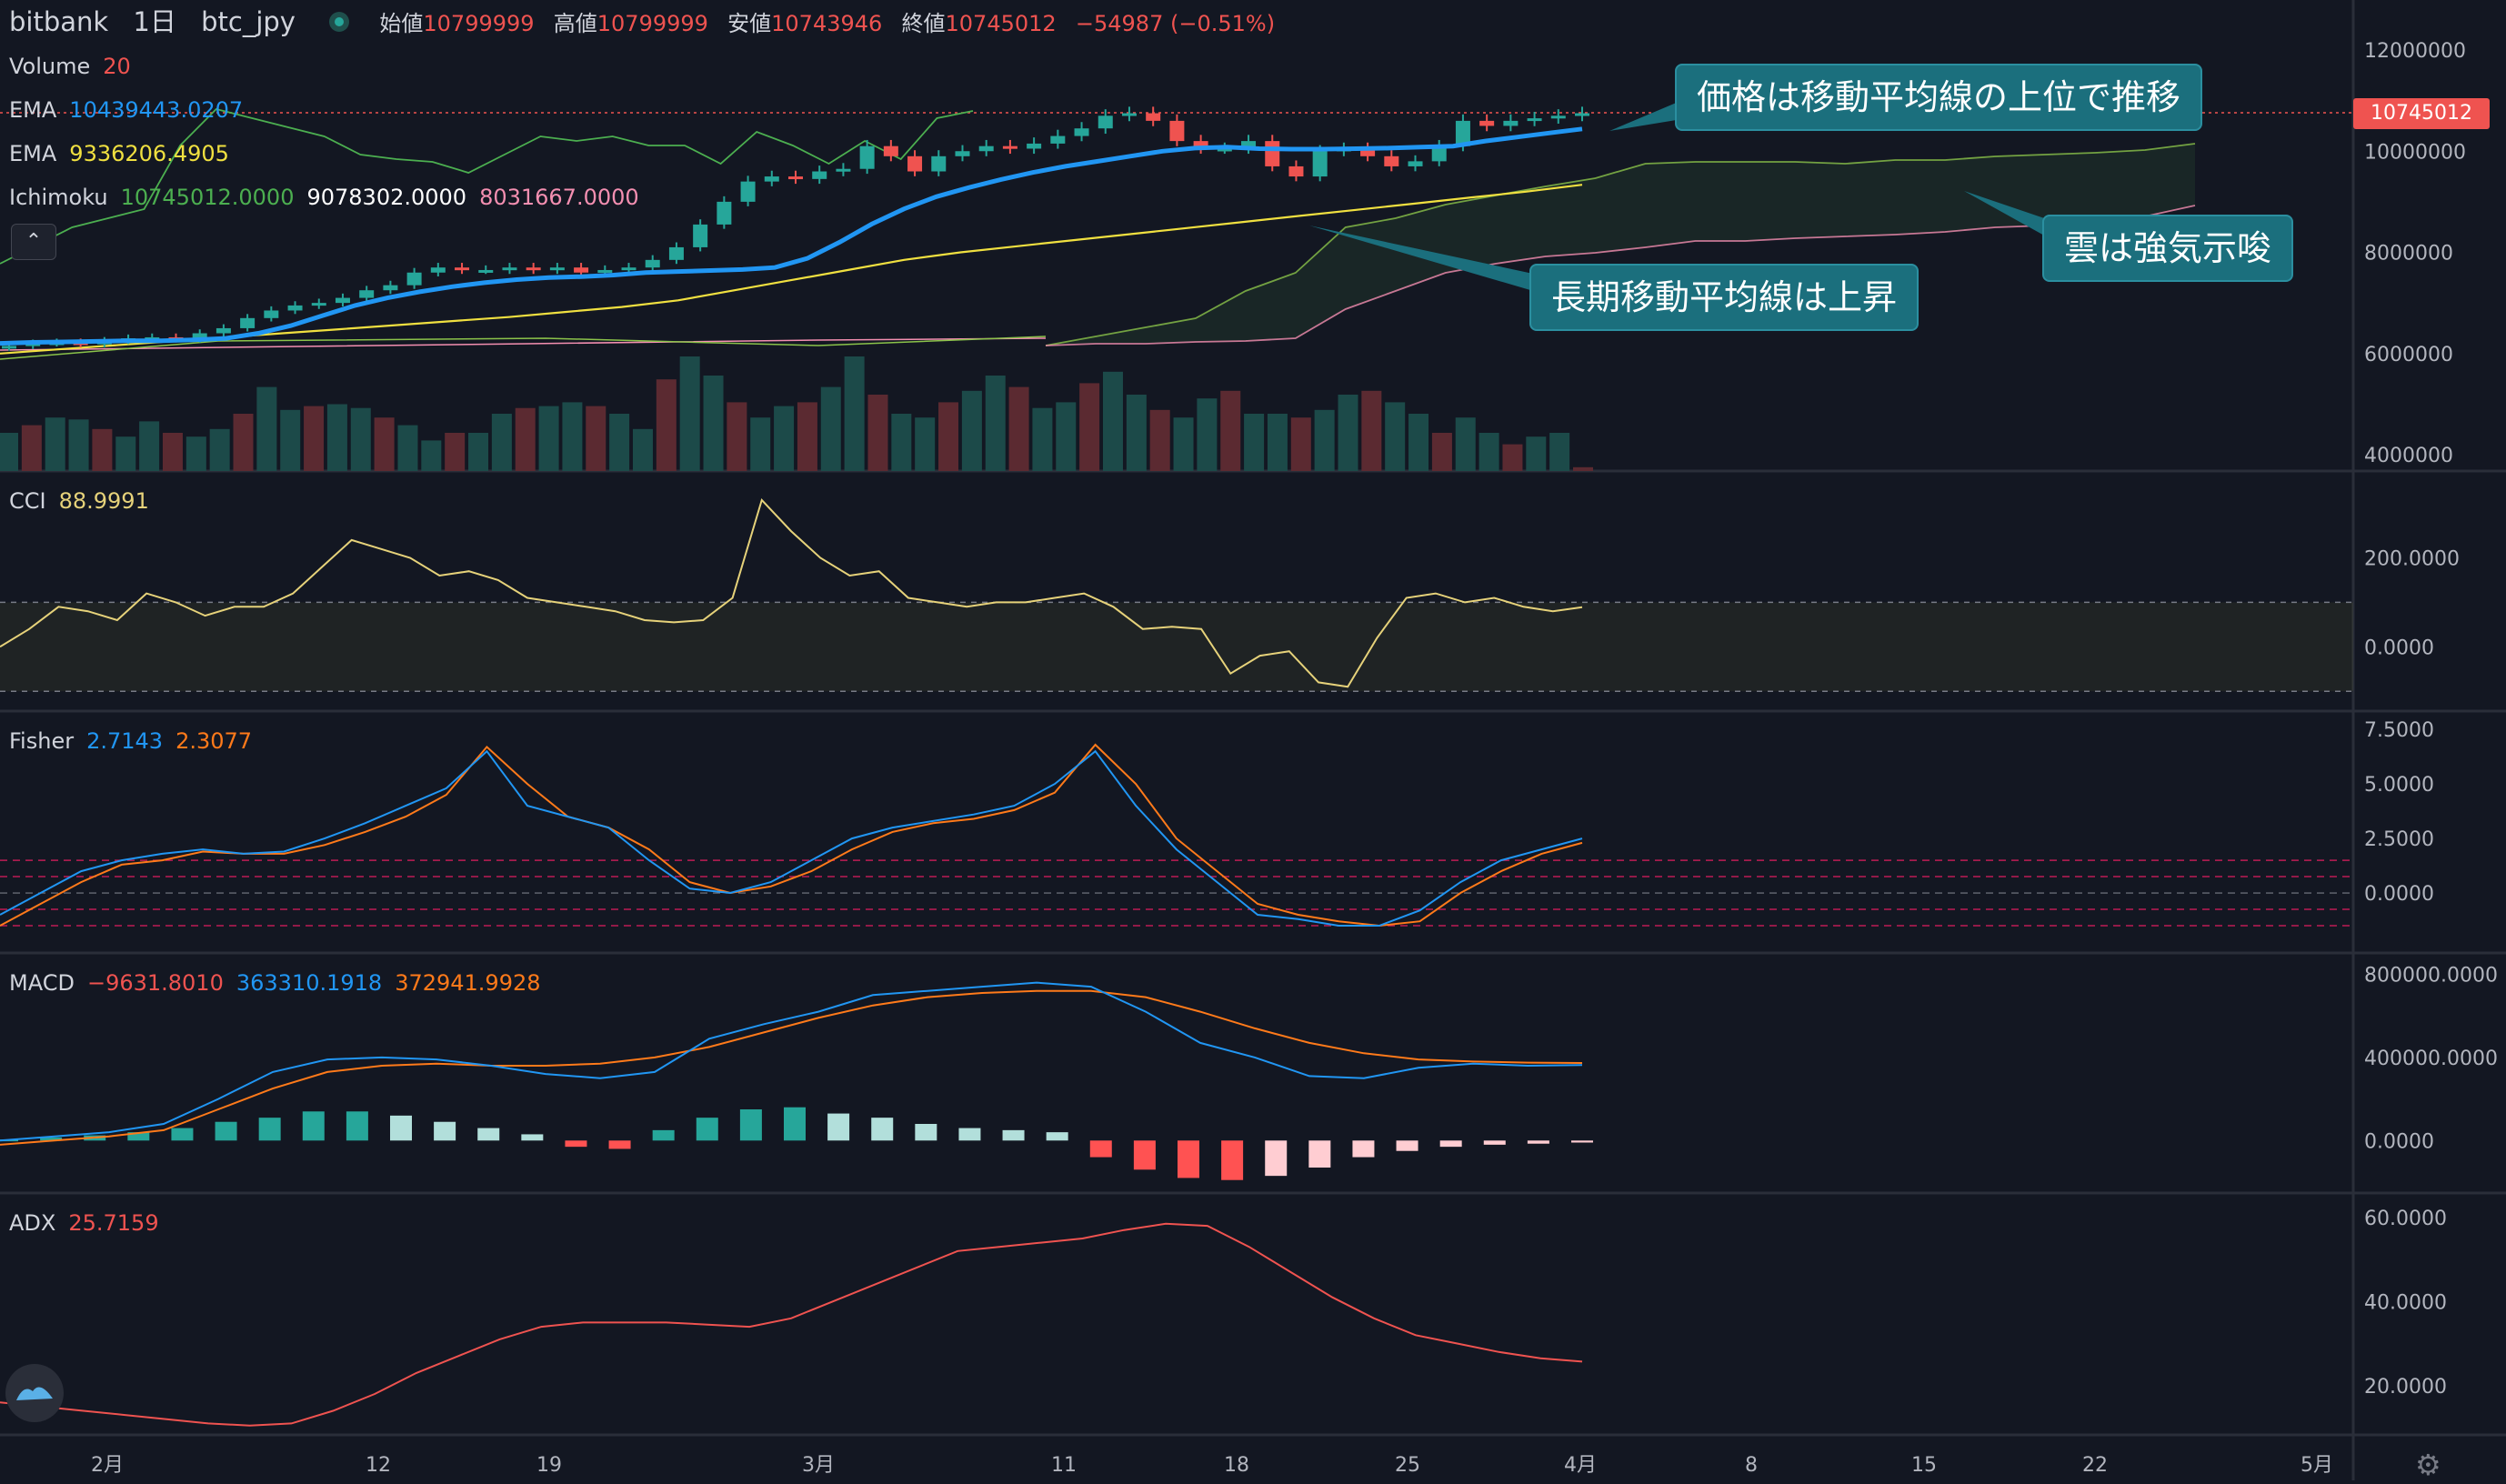  Describe the element at coordinates (791, 835) in the screenshot. I see `fisher-trigger-line` at that location.